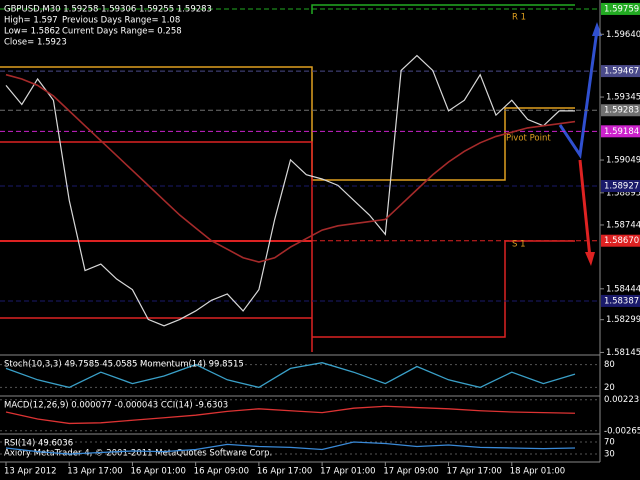 This screenshot has width=640, height=480. I want to click on level-label: 1.58670, so click(621, 241).